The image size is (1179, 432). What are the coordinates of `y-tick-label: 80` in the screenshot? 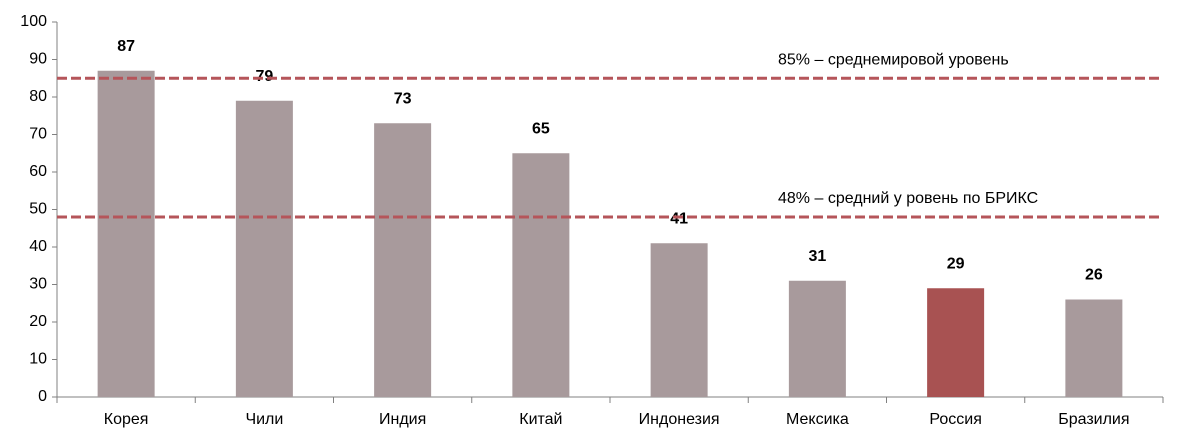 It's located at (38, 96).